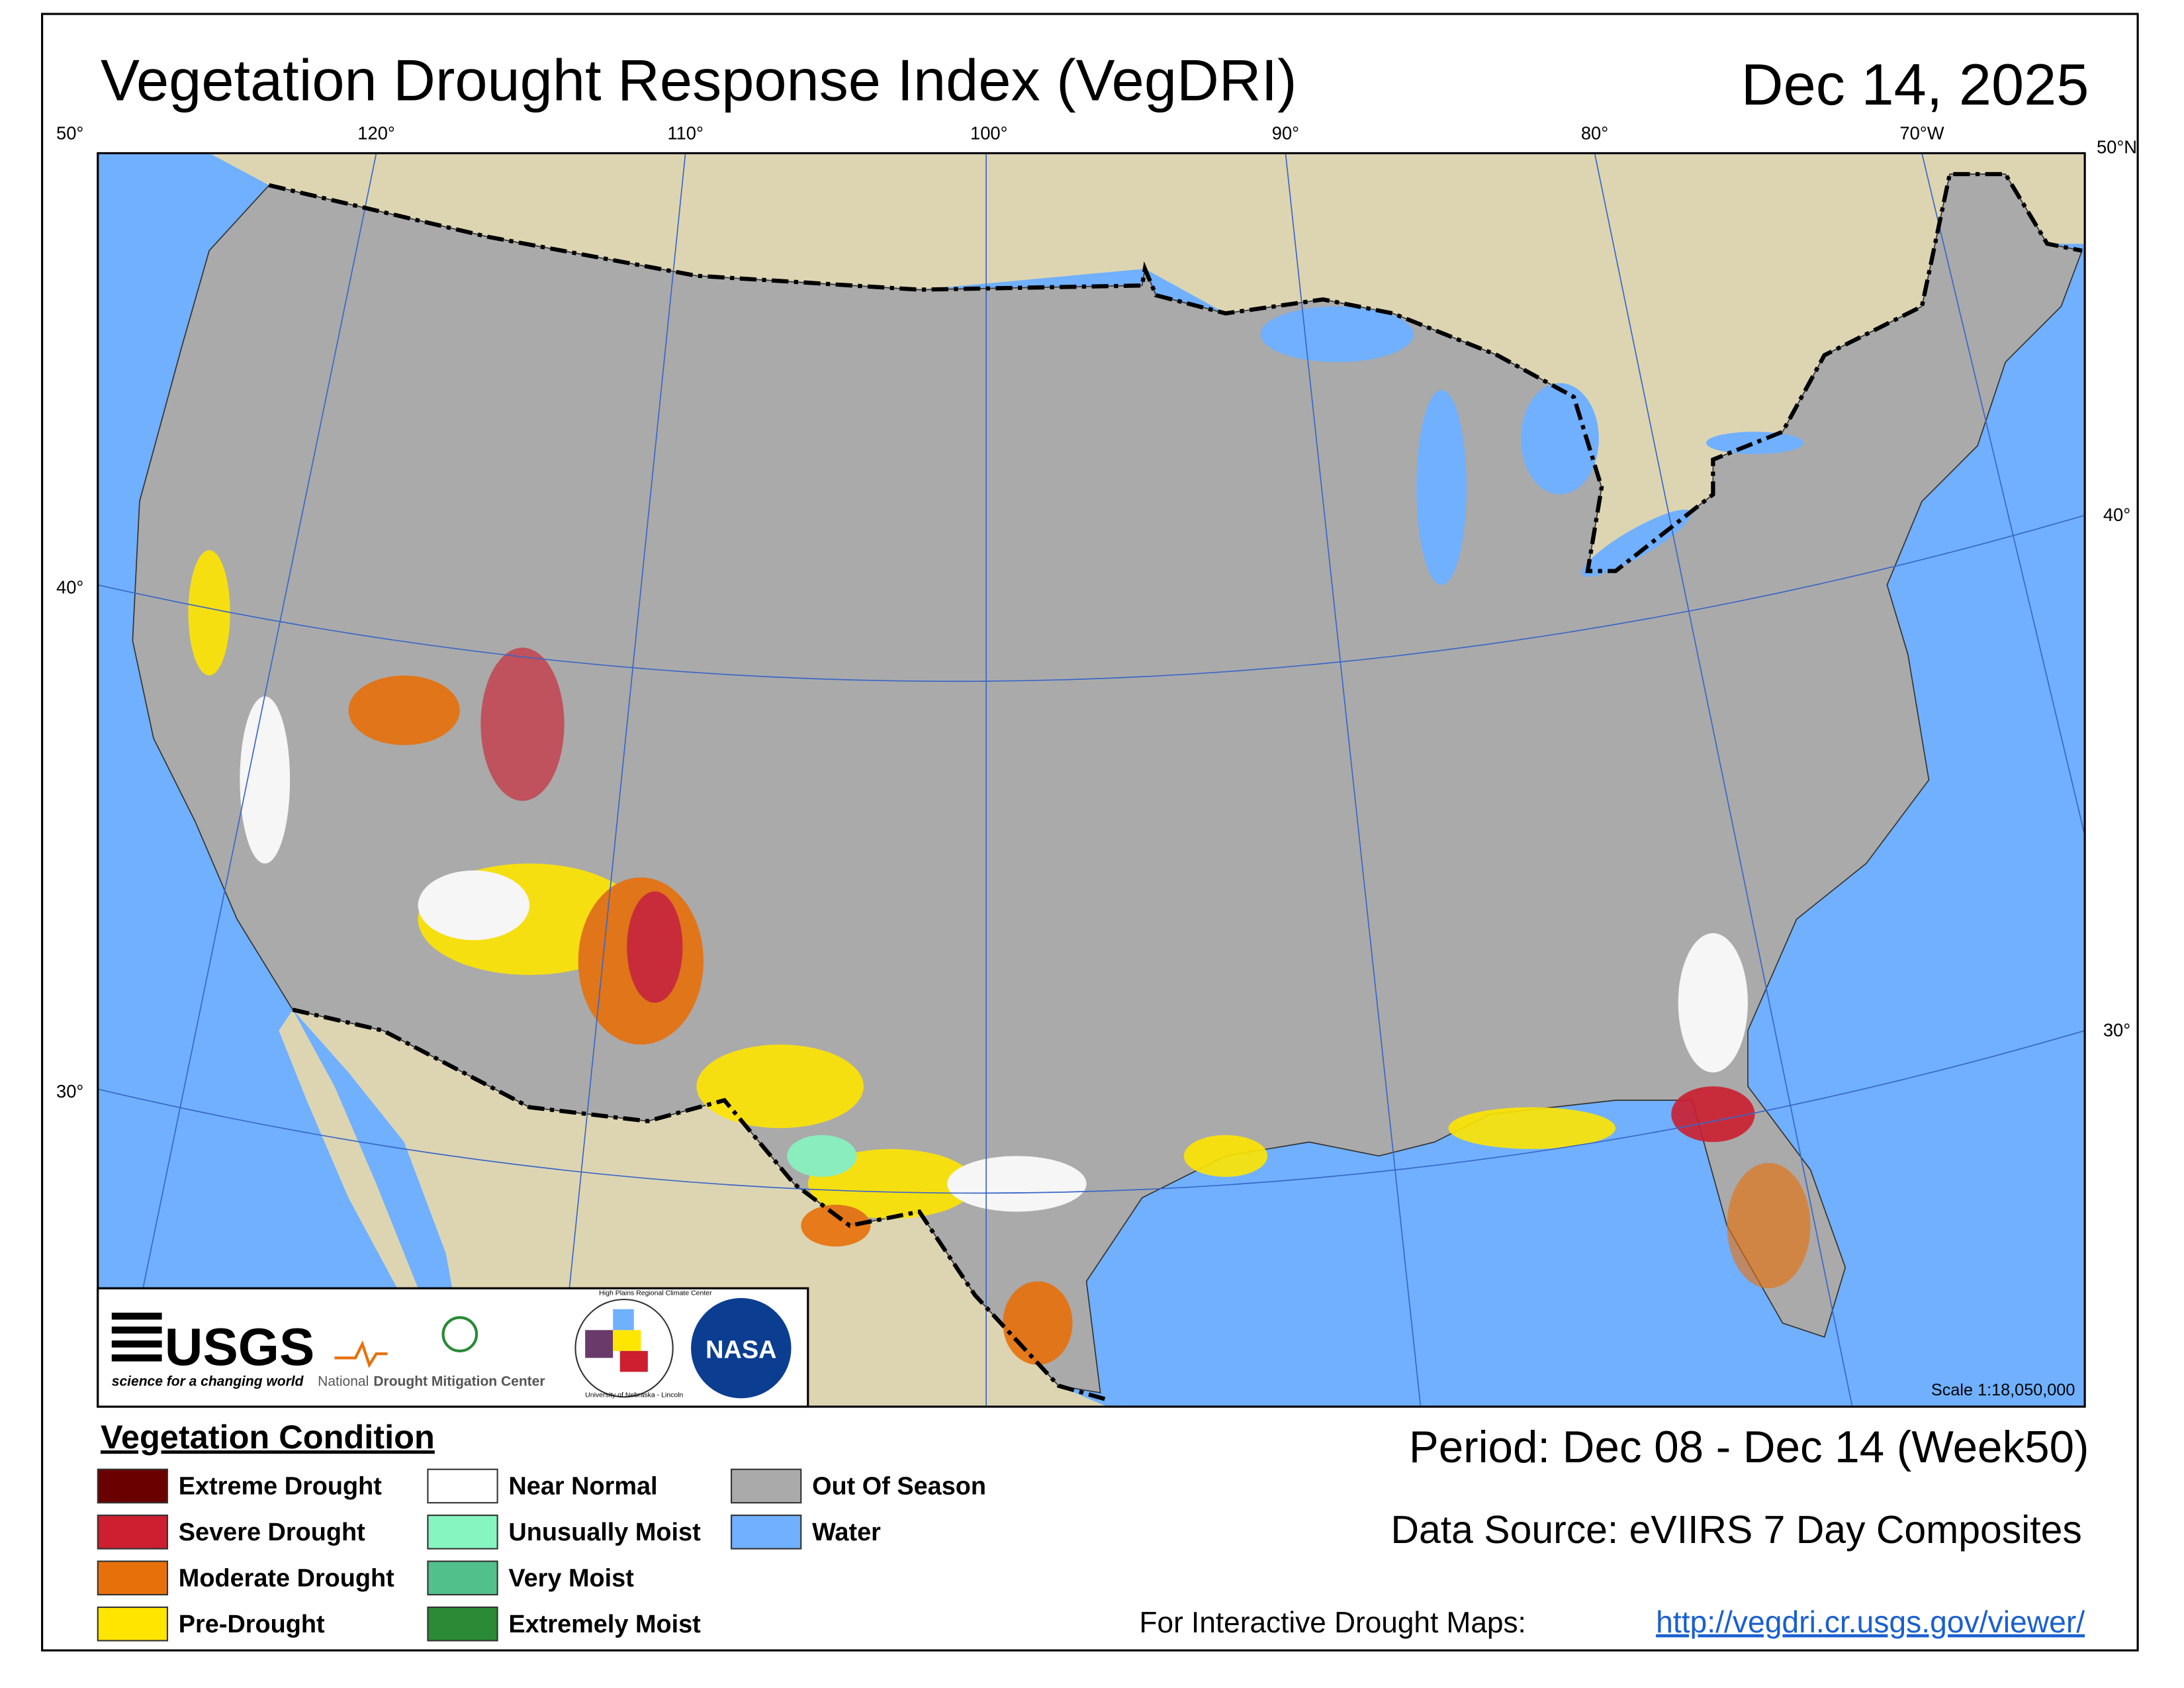 Image resolution: width=2184 pixels, height=1688 pixels. Describe the element at coordinates (1749, 1447) in the screenshot. I see `period: Period: Dec 08 - Dec 14 (Week50)` at that location.